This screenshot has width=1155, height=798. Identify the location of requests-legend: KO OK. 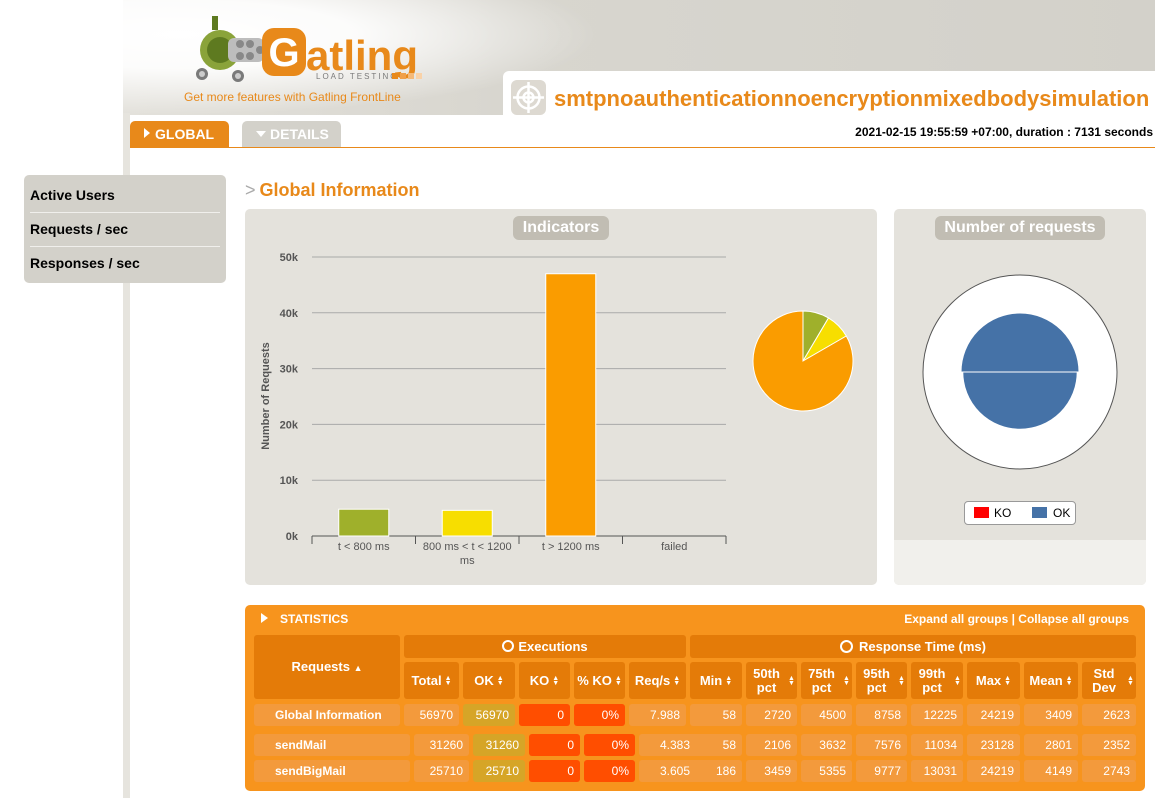
(1020, 513).